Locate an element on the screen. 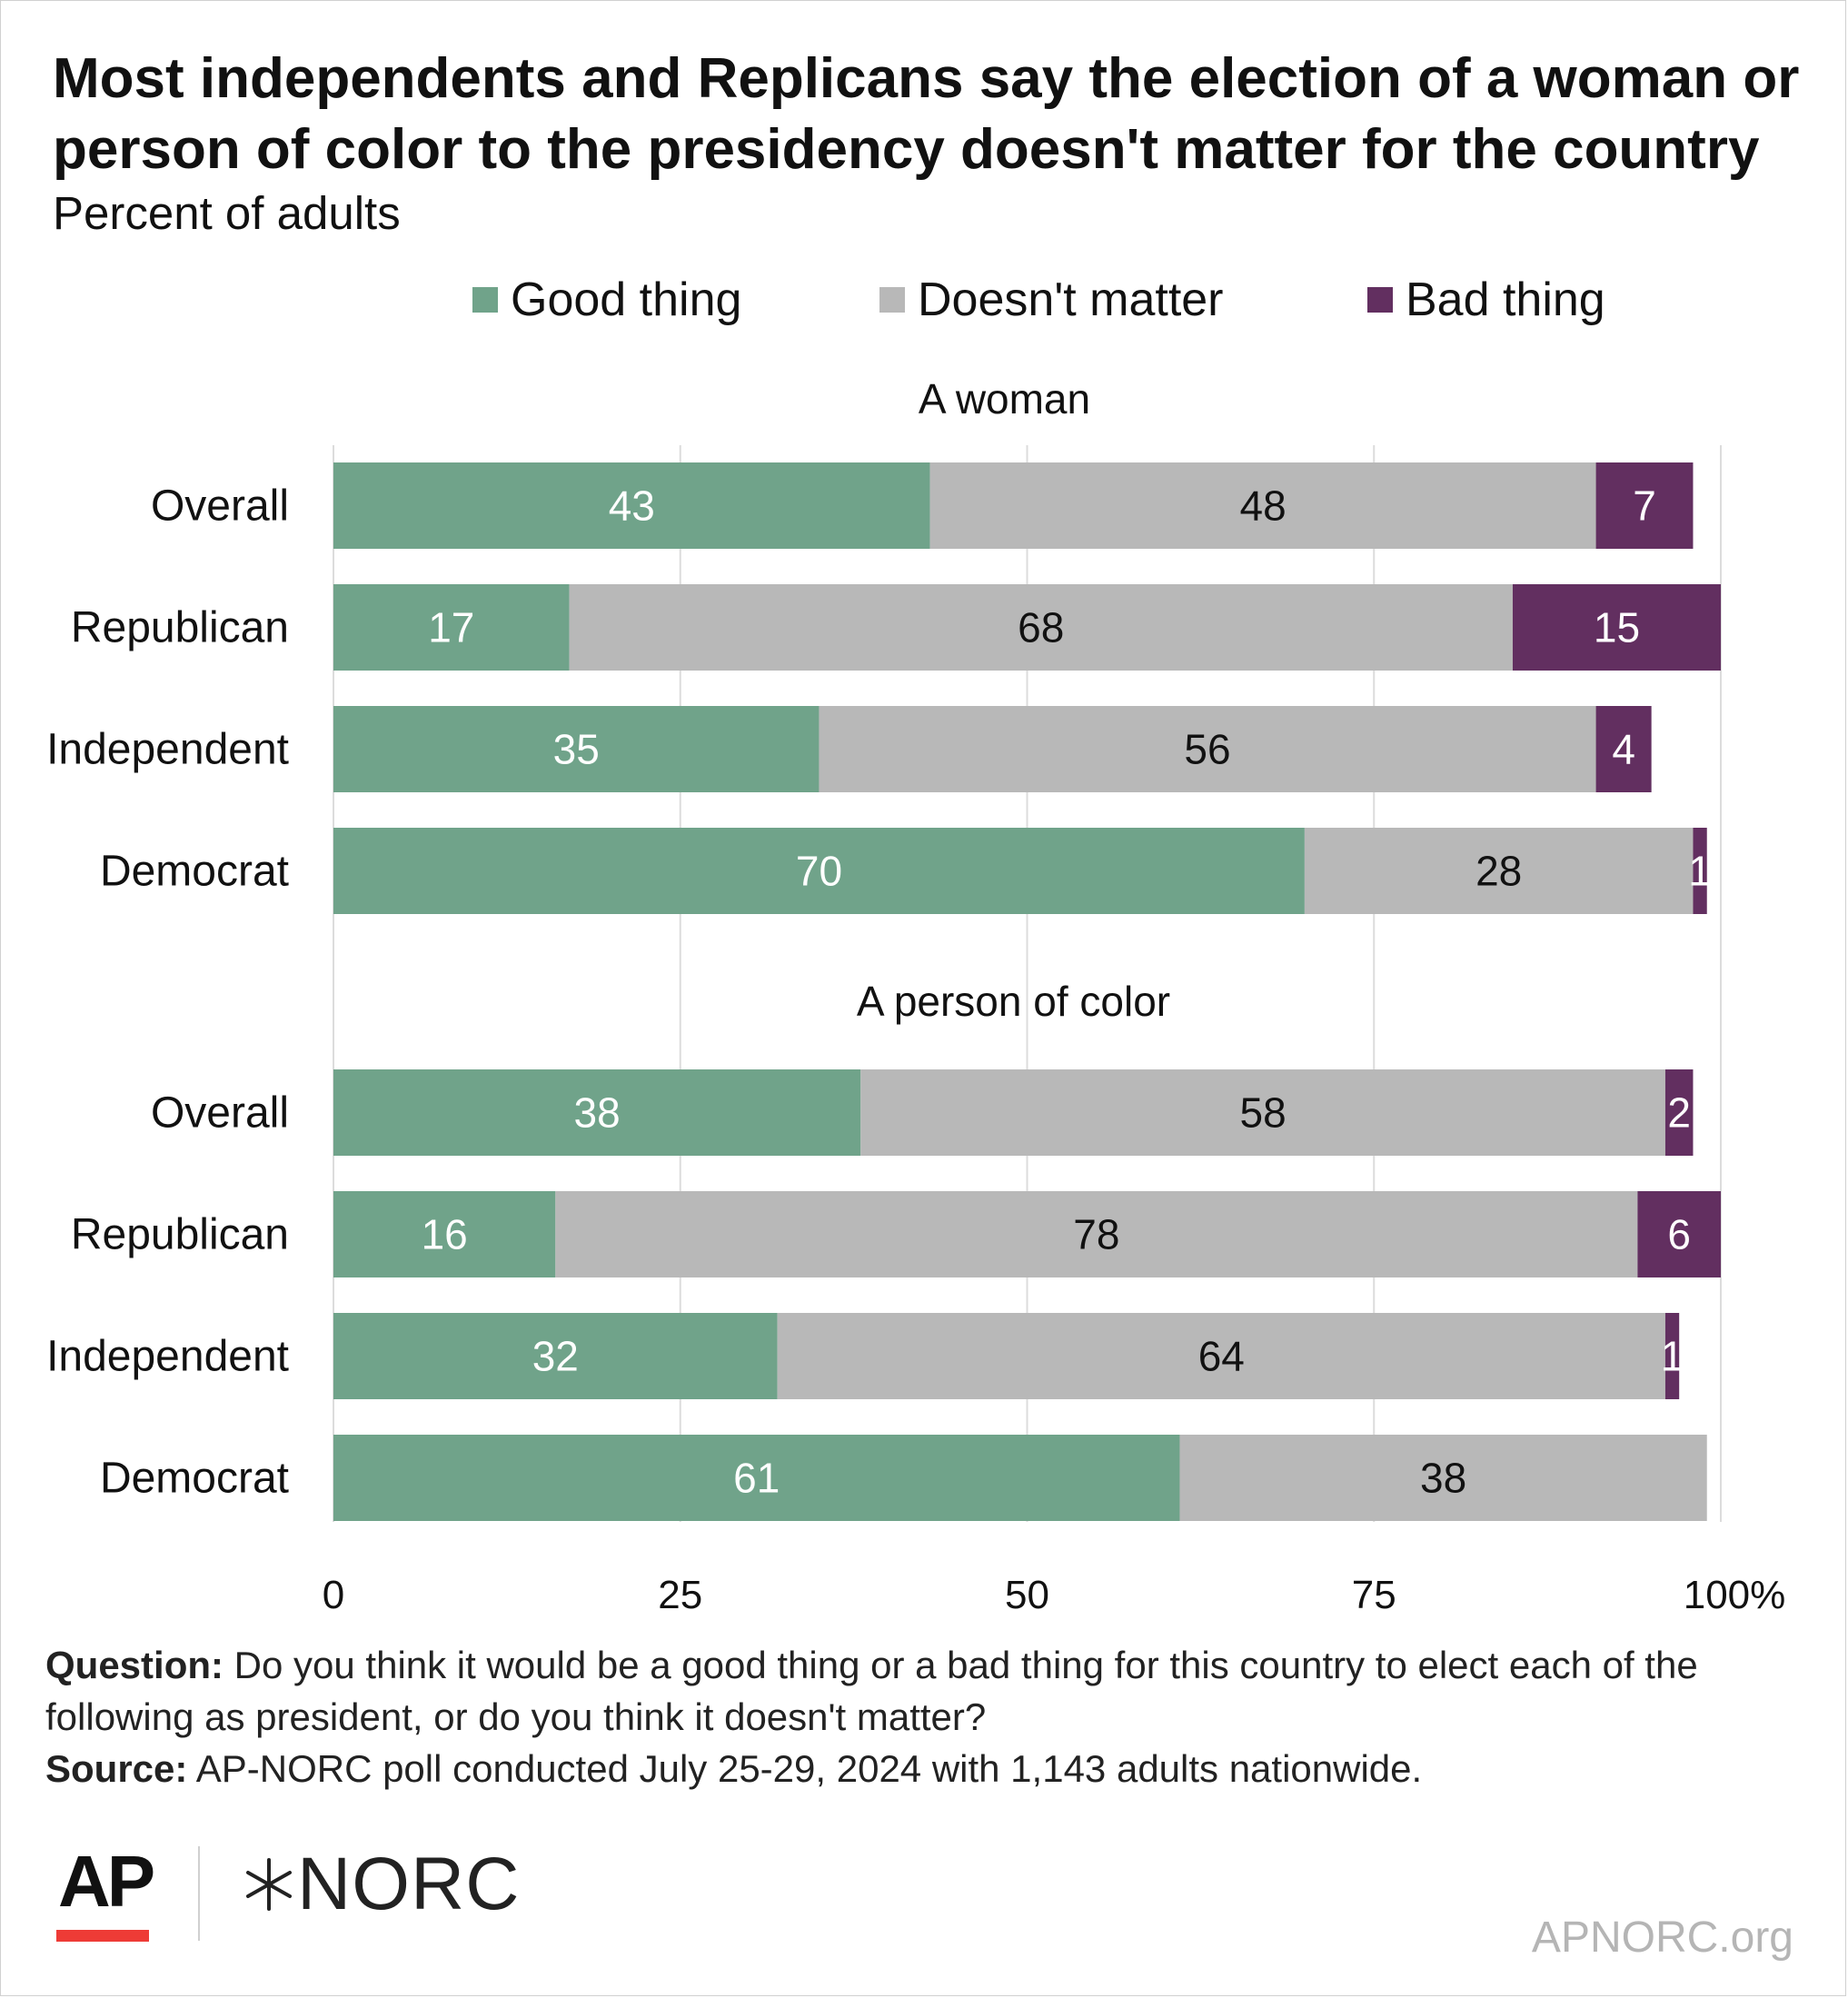  data-label: 78 is located at coordinates (1096, 1234).